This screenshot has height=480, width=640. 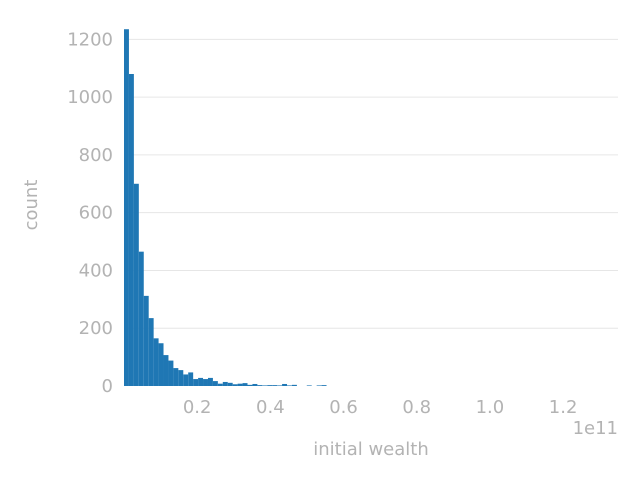 What do you see at coordinates (371, 449) in the screenshot?
I see `x-axis-label: initial wealth` at bounding box center [371, 449].